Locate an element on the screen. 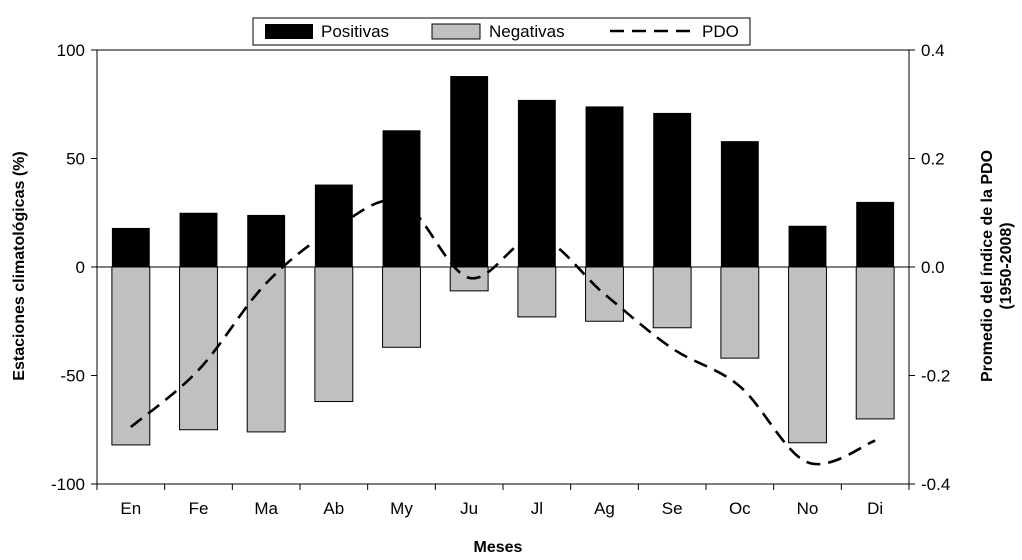  bar-positivas-Ju is located at coordinates (469, 171).